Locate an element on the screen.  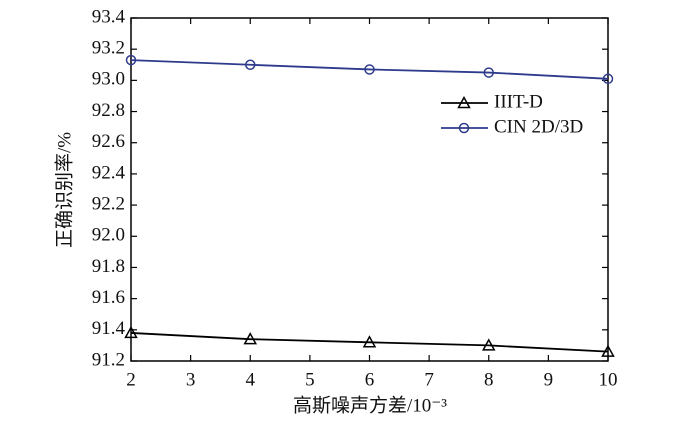
x-tick-label: 8 is located at coordinates (489, 379).